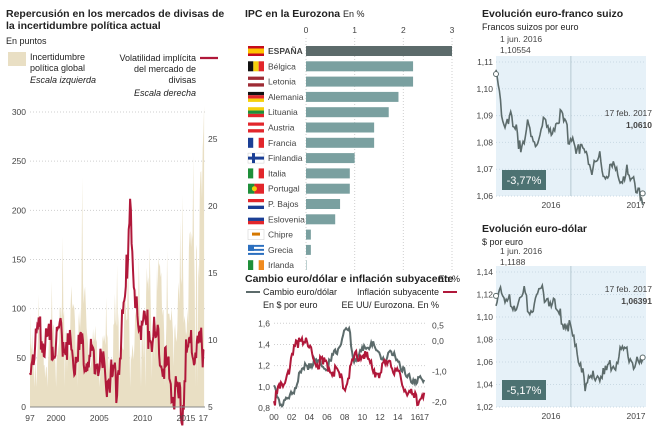  I want to click on volatility-line, so click(117, 312).